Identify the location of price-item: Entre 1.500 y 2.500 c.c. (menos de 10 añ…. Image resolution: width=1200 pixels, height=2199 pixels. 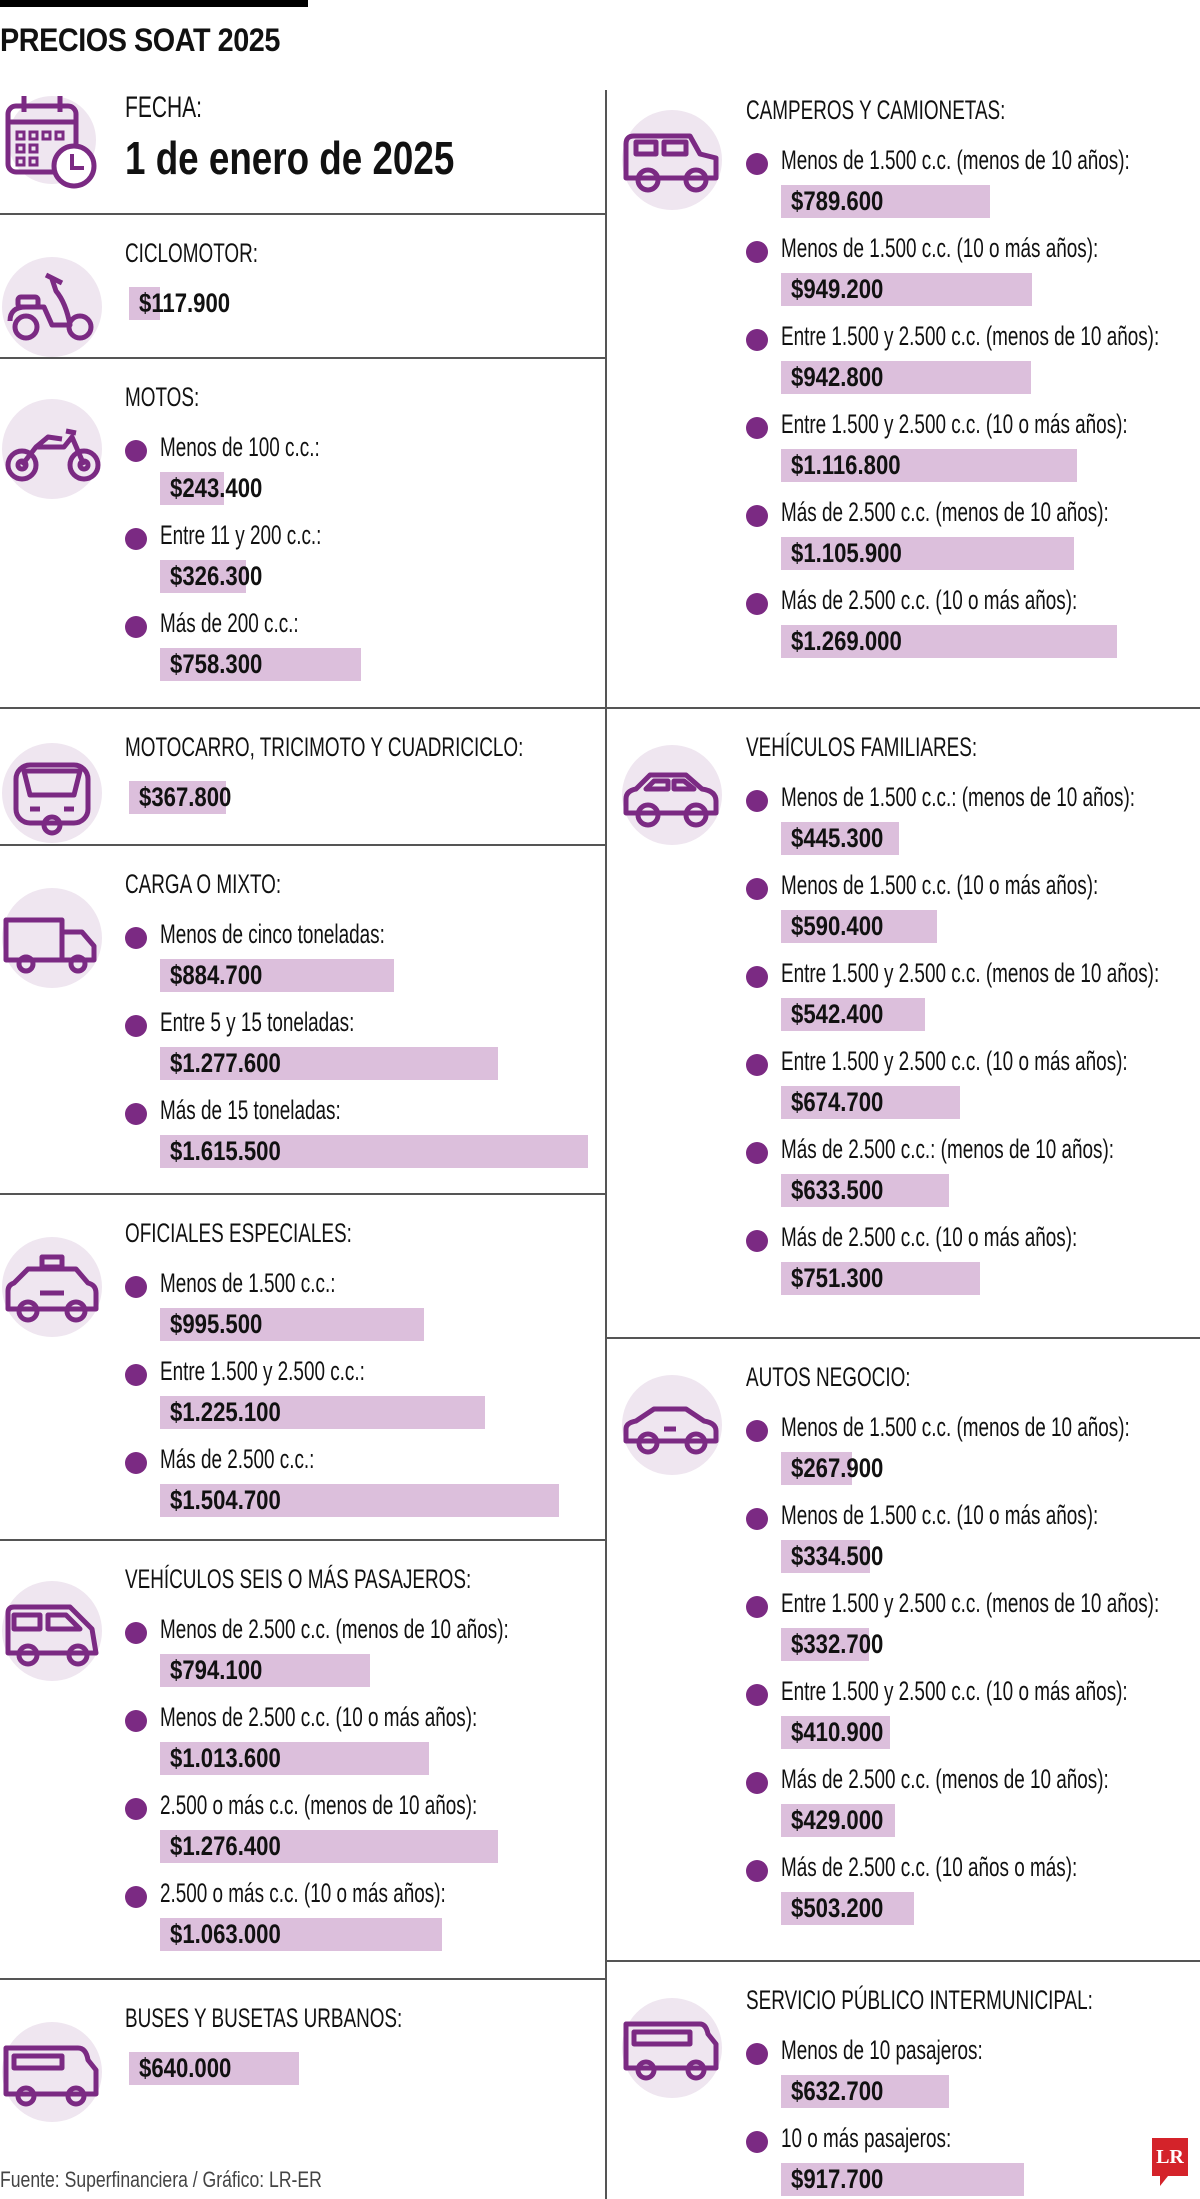
(971, 1617).